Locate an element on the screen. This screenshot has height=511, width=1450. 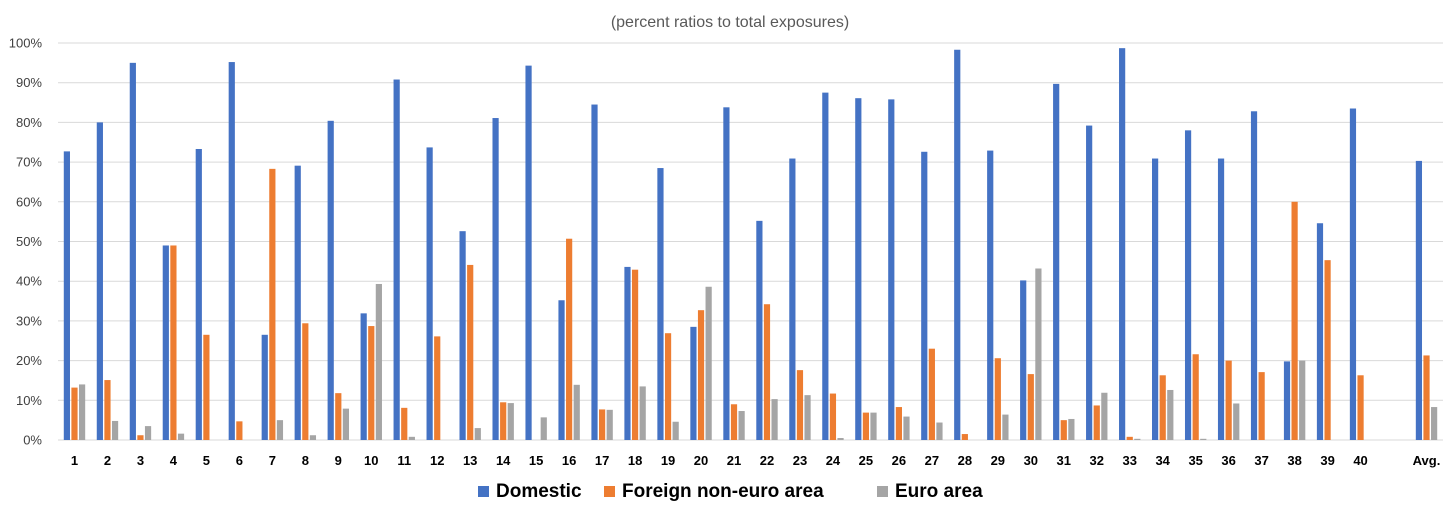
legend-label-domestic: Domestic is located at coordinates (539, 491).